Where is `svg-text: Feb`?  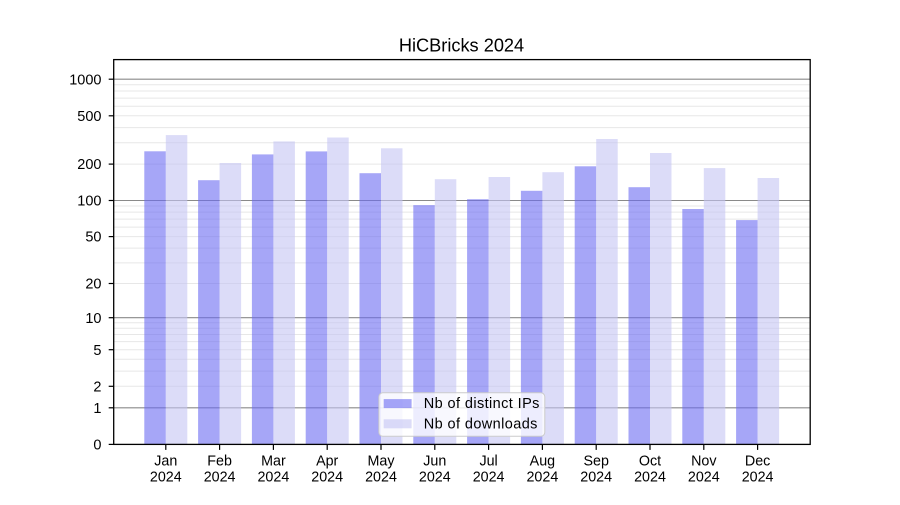 svg-text: Feb is located at coordinates (219, 462).